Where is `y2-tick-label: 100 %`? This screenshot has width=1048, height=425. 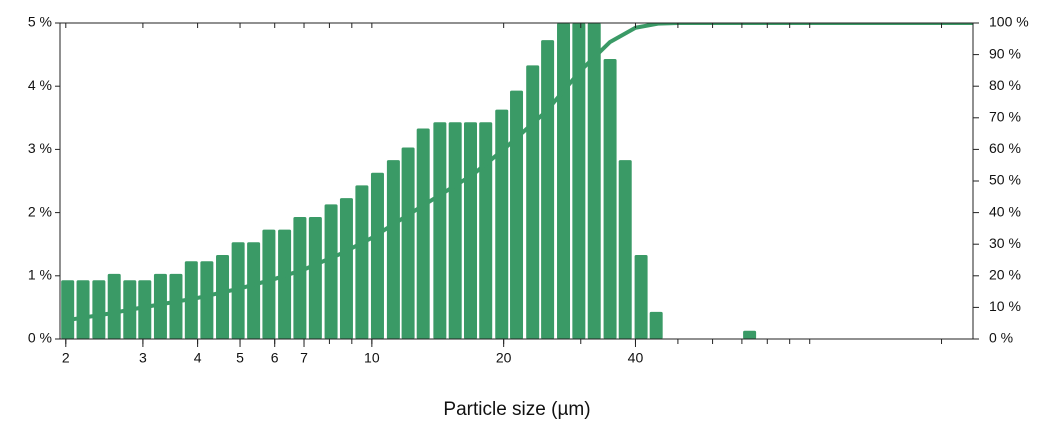
y2-tick-label: 100 % is located at coordinates (1009, 22).